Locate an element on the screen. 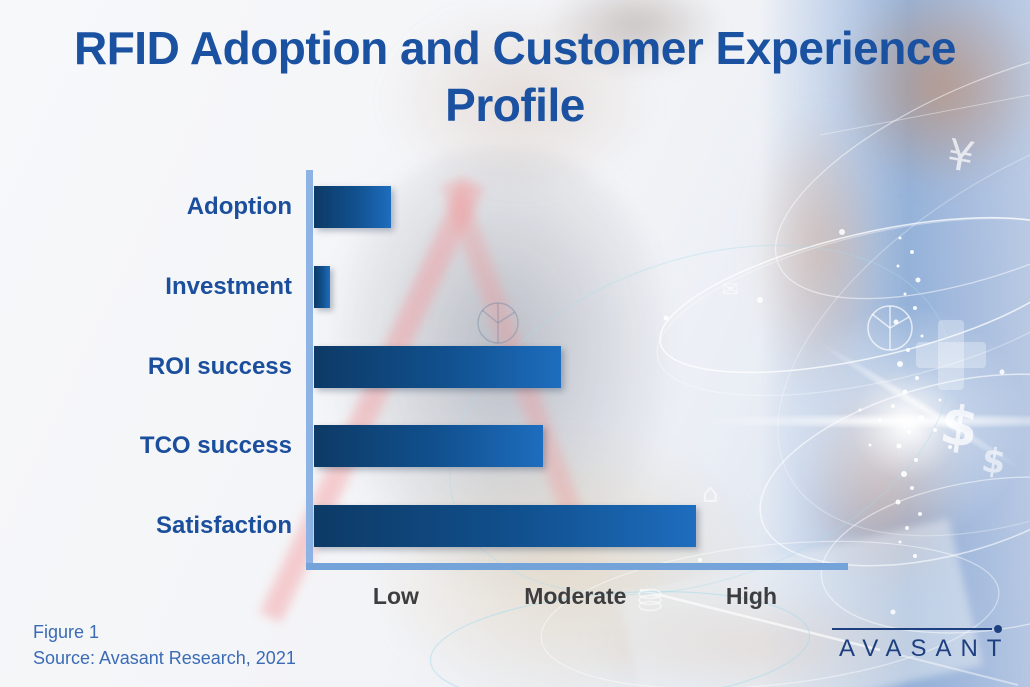 The width and height of the screenshot is (1030, 687). x-axis-line is located at coordinates (577, 566).